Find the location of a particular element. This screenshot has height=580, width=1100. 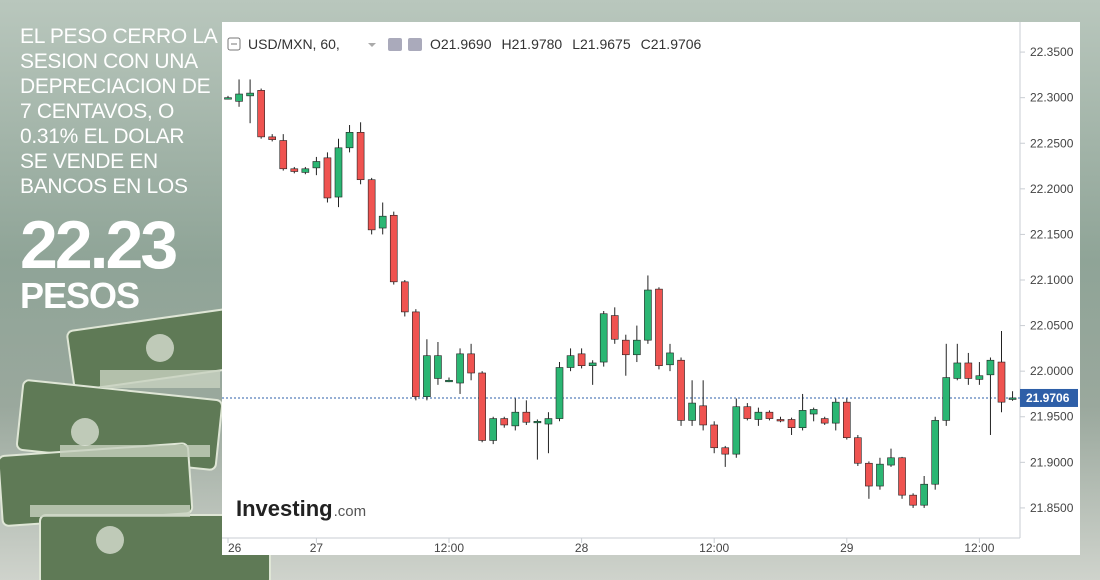

headline-line: DEPRECIACION DE is located at coordinates (115, 86).